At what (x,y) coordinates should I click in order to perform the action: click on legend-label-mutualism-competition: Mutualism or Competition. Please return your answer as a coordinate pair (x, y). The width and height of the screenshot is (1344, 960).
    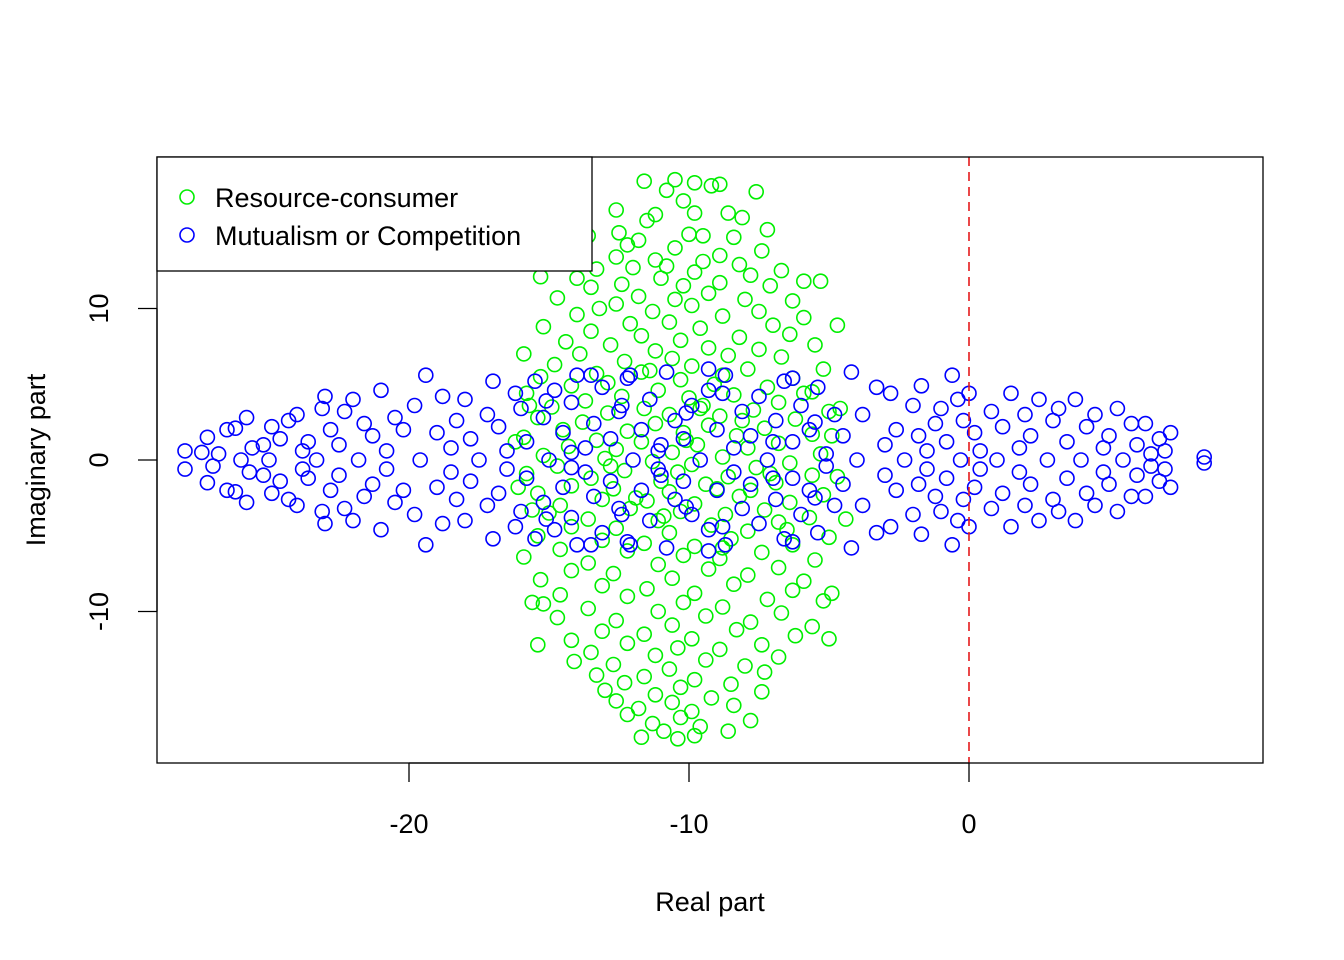
    Looking at the image, I should click on (368, 236).